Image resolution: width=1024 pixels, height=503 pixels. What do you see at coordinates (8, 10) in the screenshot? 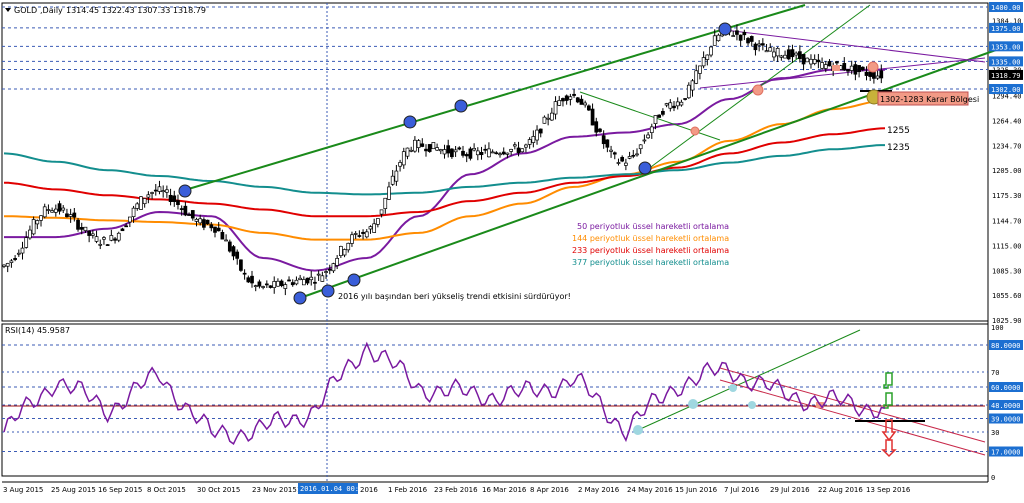
I see `dropdown-triangle-icon` at bounding box center [8, 10].